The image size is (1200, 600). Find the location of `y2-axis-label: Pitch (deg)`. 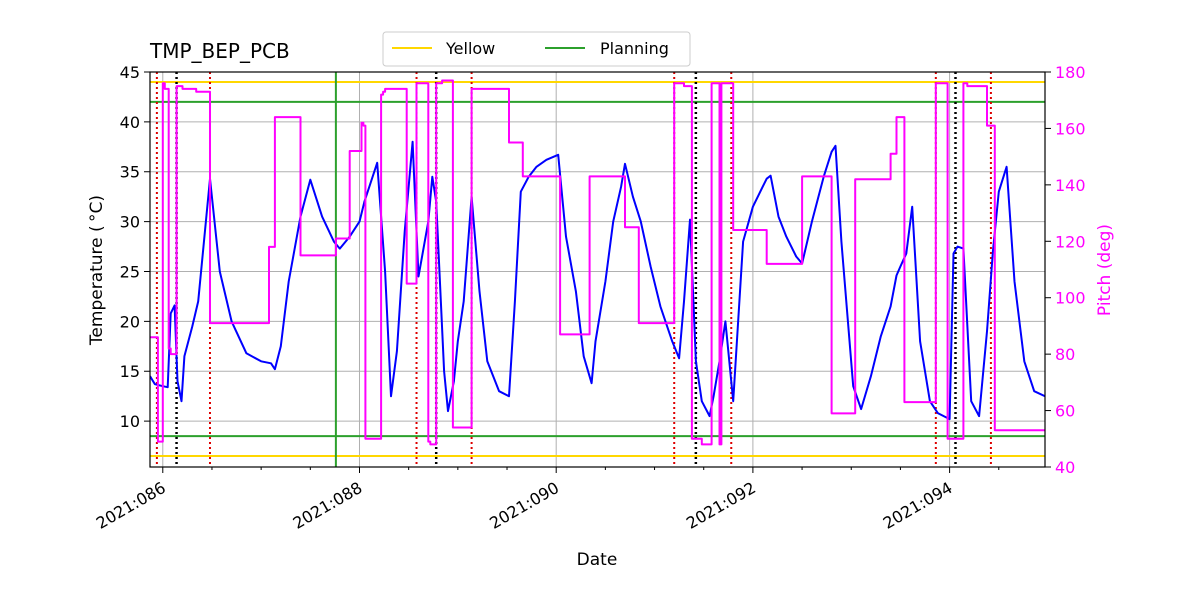

y2-axis-label: Pitch (deg) is located at coordinates (1105, 270).